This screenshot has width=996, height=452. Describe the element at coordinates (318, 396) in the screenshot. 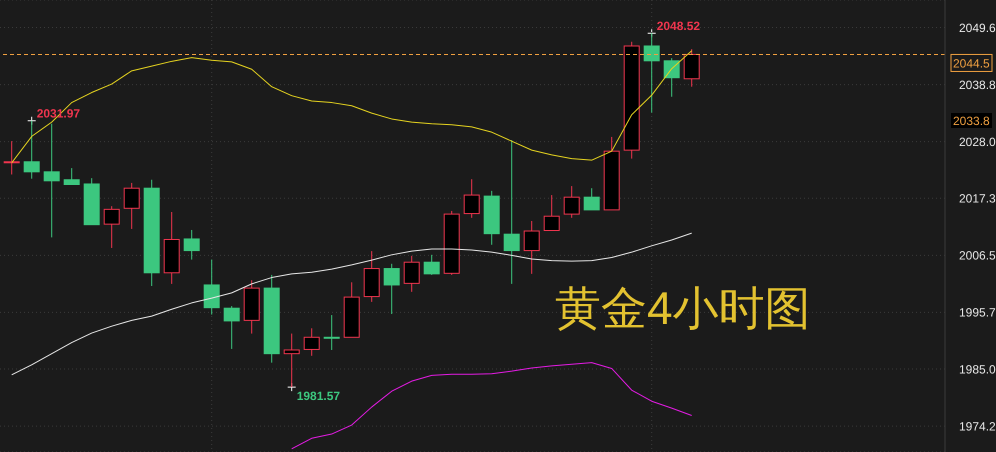

I see `annotation: 1981.57` at that location.